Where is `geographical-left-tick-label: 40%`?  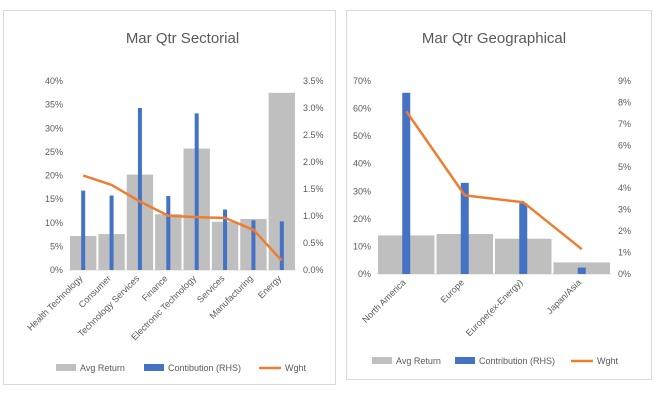 geographical-left-tick-label: 40% is located at coordinates (362, 164).